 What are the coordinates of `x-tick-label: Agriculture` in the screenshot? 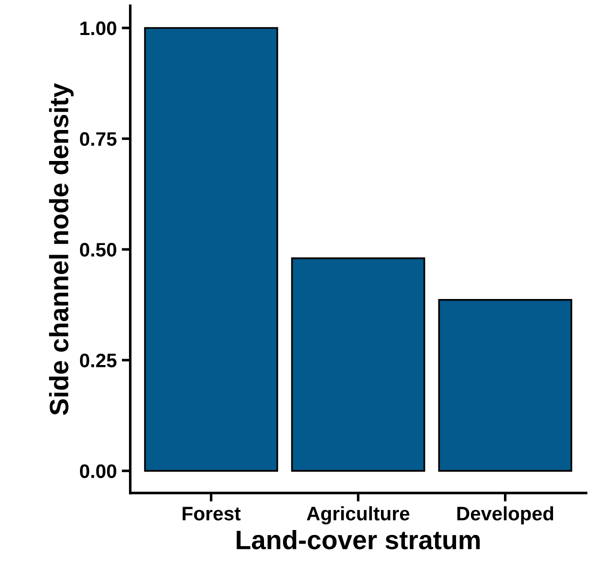 It's located at (358, 515).